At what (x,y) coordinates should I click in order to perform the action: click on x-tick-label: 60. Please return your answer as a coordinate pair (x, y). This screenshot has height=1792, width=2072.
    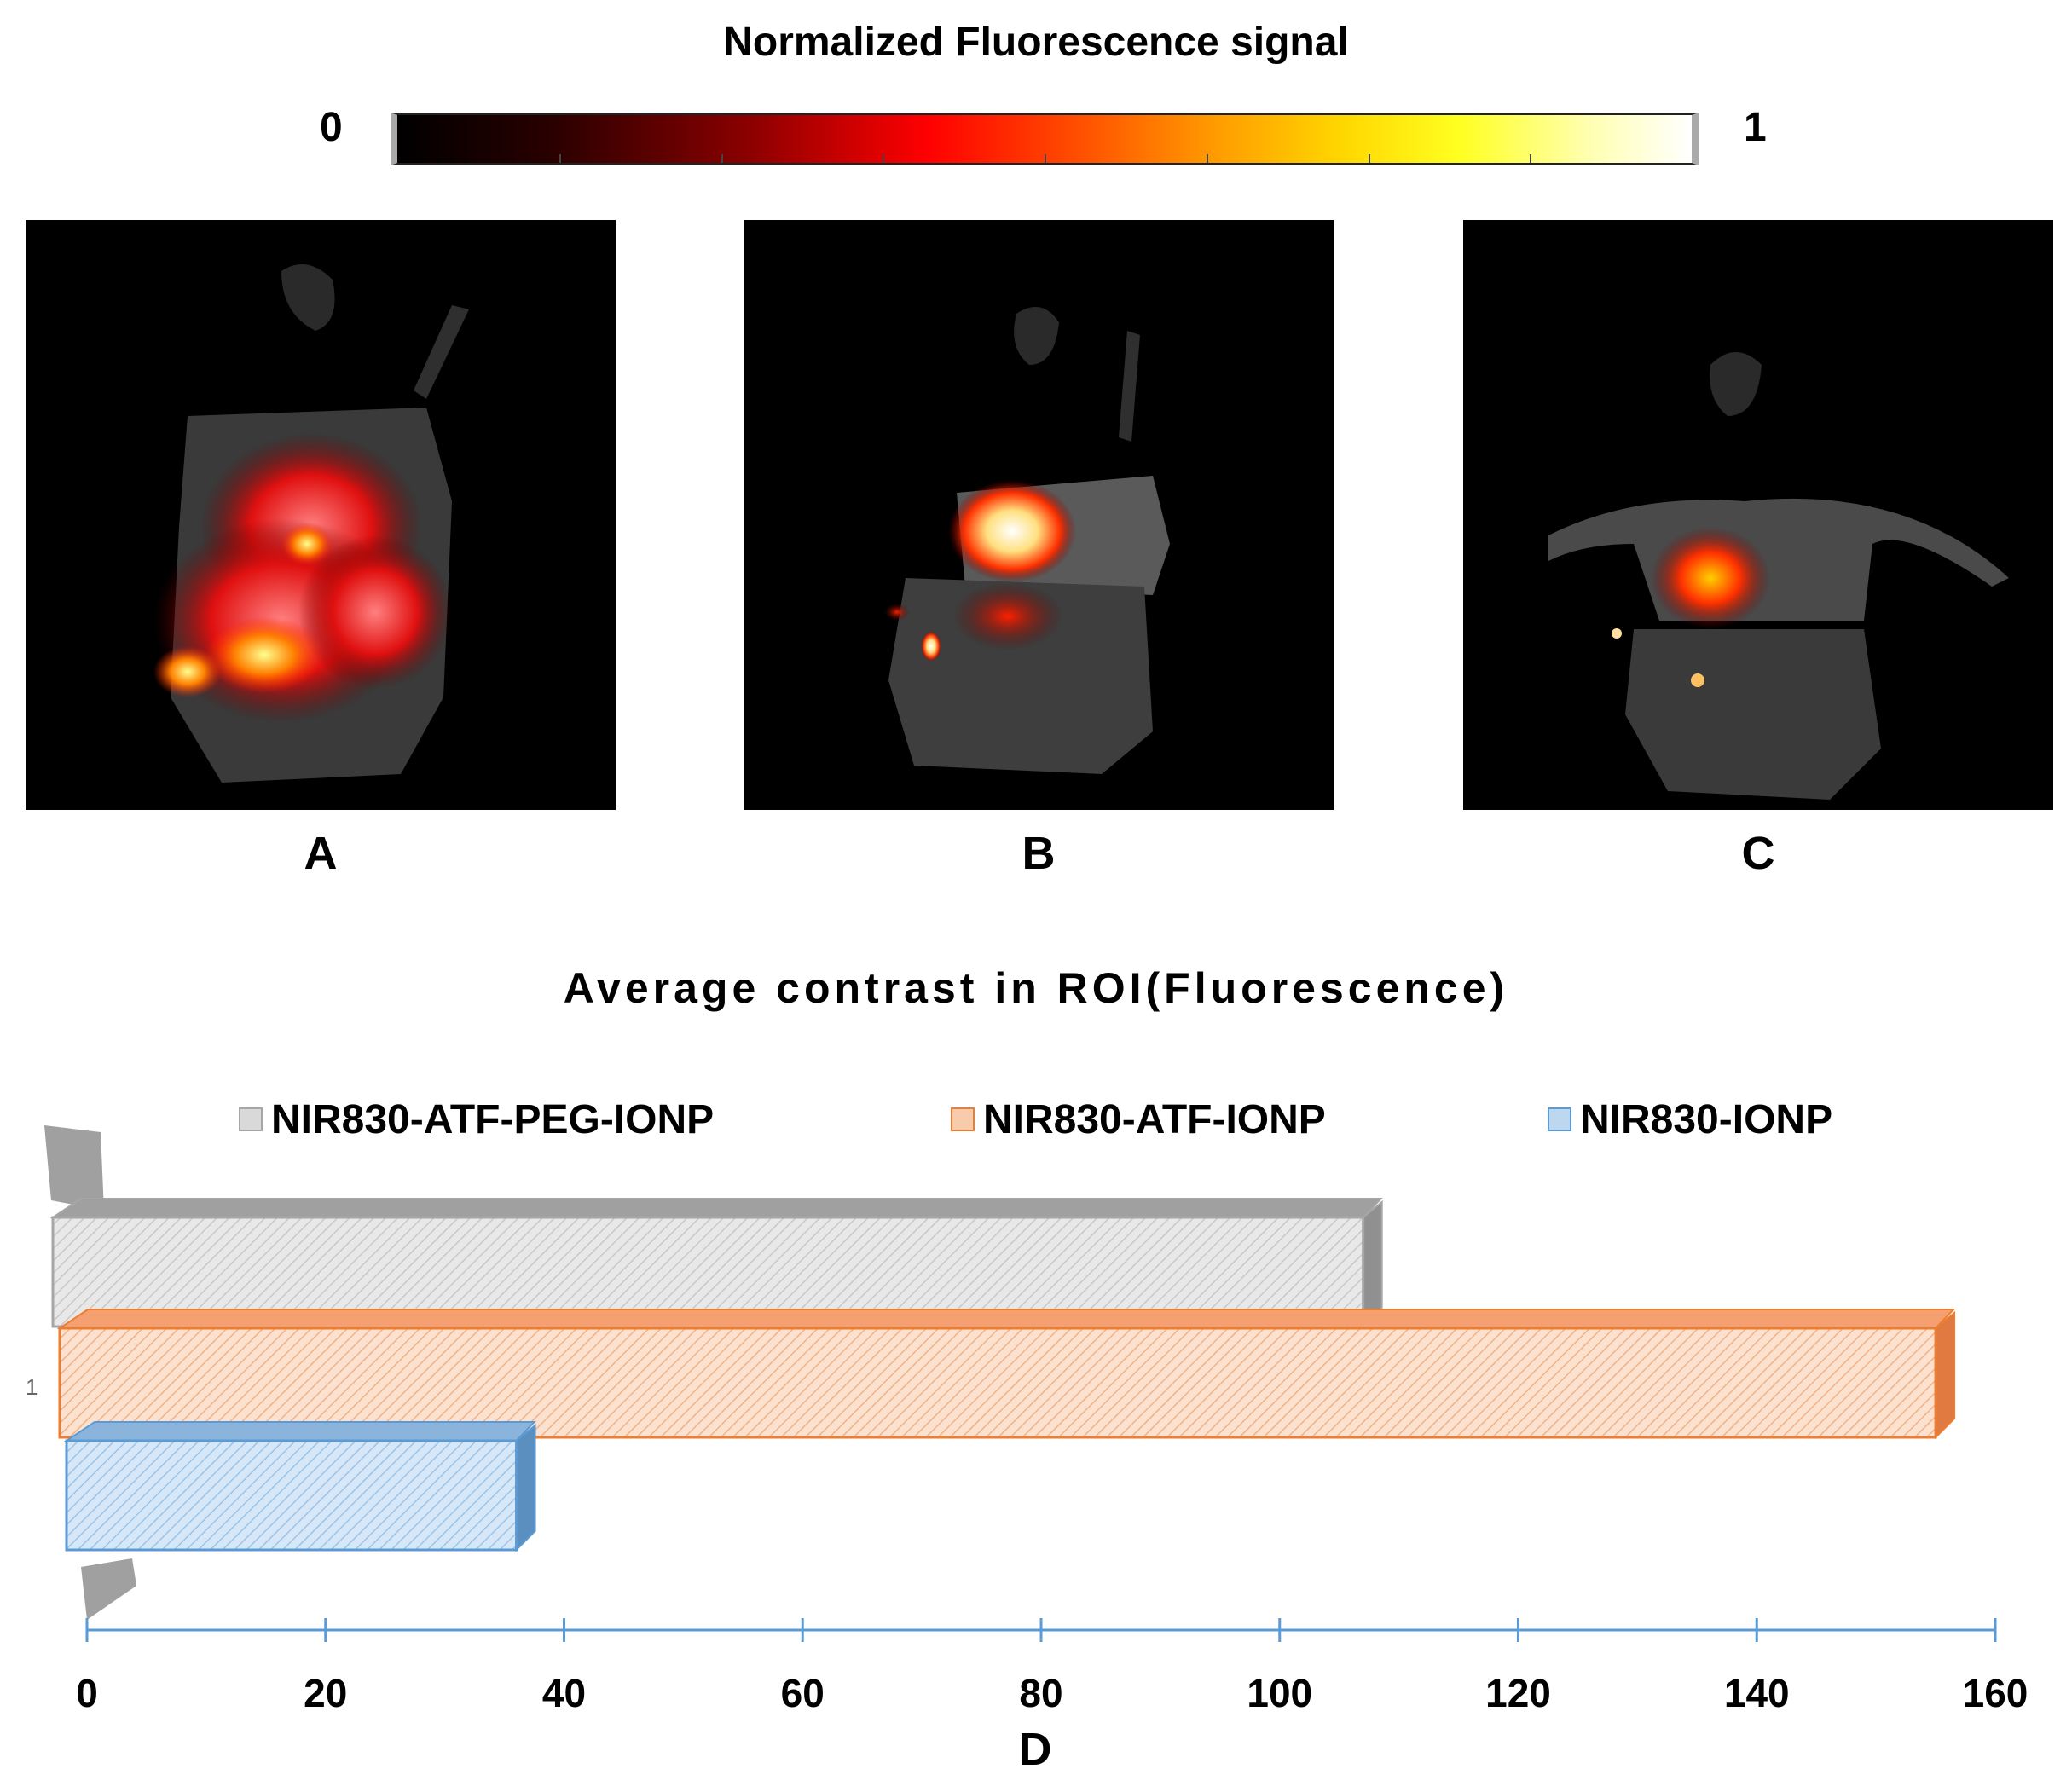
    Looking at the image, I should click on (803, 1693).